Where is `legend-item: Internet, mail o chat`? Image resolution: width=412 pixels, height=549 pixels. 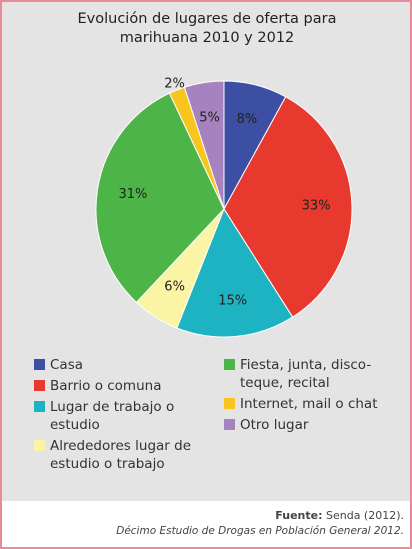 legend-item: Internet, mail o chat is located at coordinates (309, 404).